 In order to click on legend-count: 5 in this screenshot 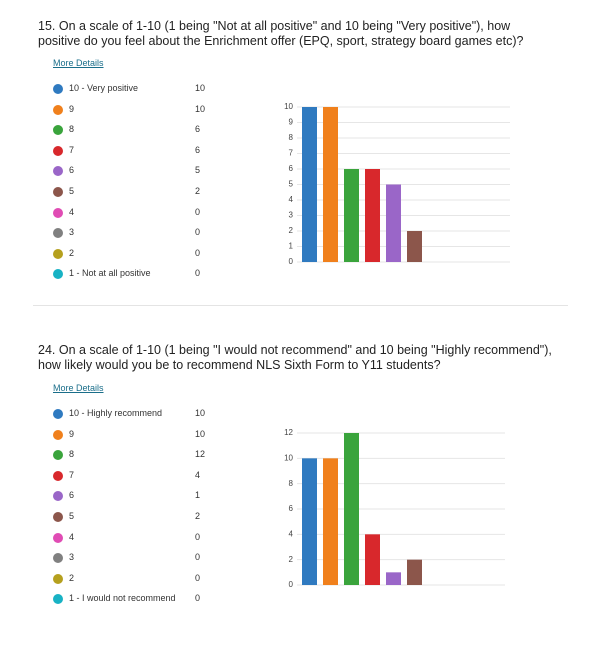, I will do `click(198, 170)`.